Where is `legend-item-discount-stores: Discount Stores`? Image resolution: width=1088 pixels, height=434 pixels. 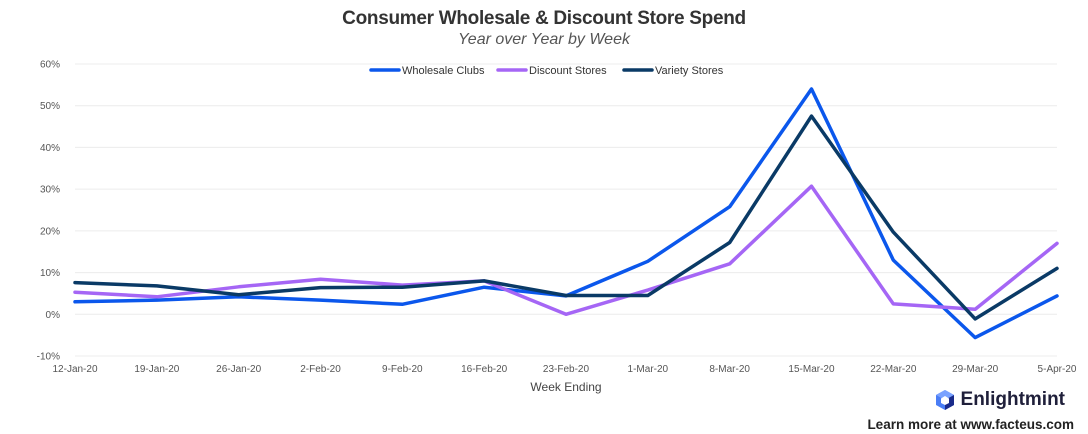 legend-item-discount-stores: Discount Stores is located at coordinates (551, 71).